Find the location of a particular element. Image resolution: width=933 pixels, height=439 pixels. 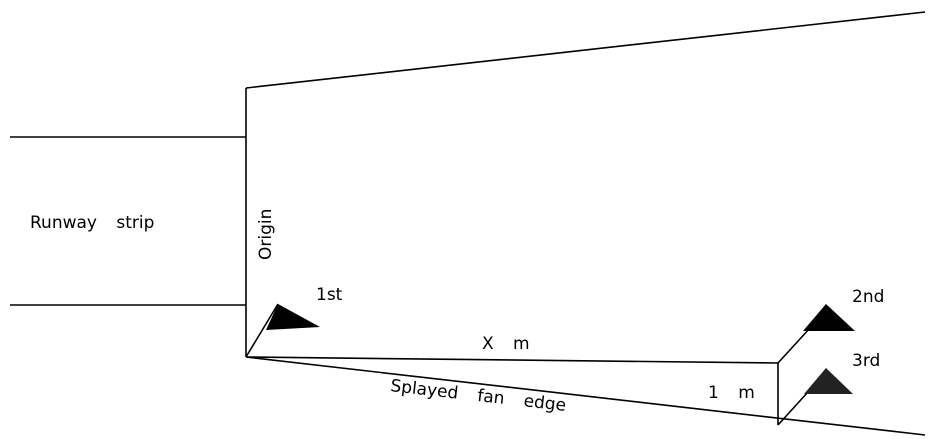

distance-line is located at coordinates (512, 360).